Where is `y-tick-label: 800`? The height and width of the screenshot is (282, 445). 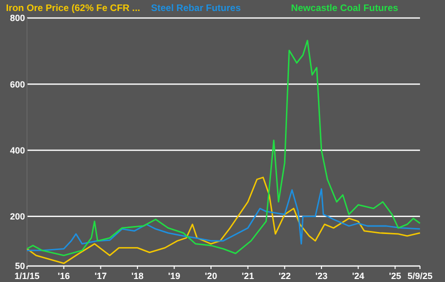
y-tick-label: 800 is located at coordinates (17, 18).